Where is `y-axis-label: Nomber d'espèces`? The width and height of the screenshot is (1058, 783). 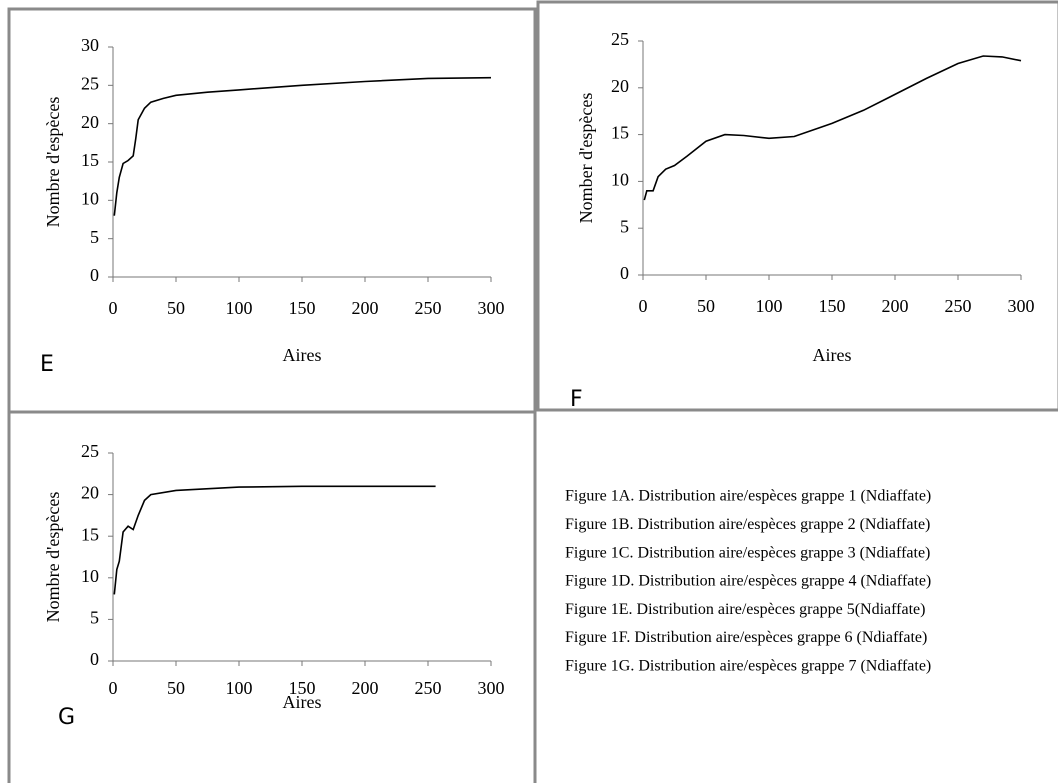 y-axis-label: Nomber d'espèces is located at coordinates (586, 158).